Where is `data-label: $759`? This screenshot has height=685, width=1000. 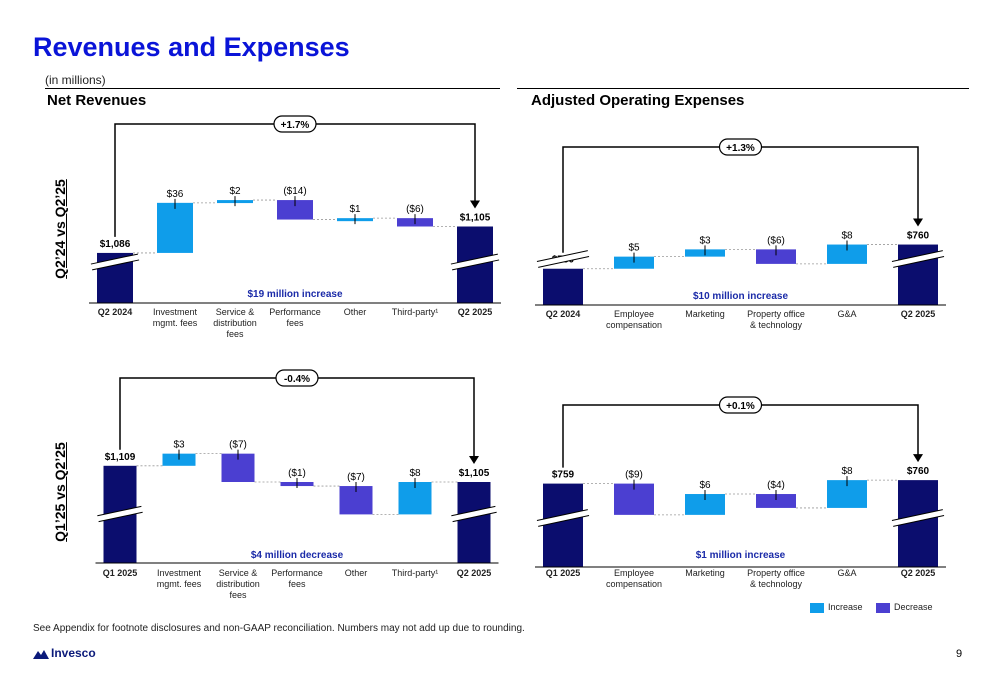
data-label: $759 is located at coordinates (563, 475).